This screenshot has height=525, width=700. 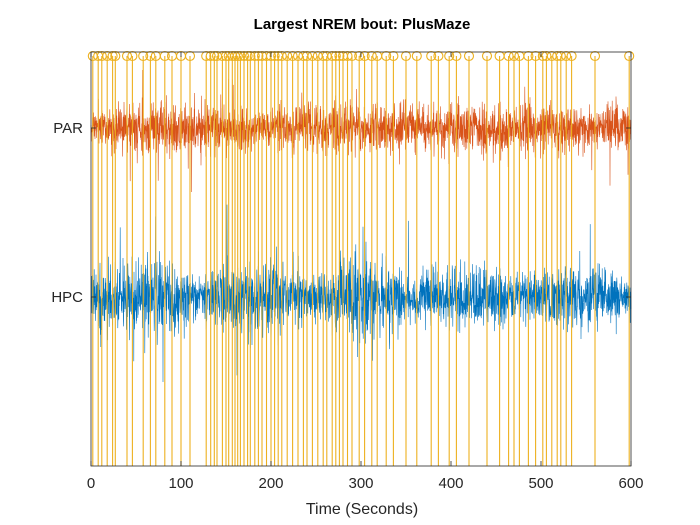 What do you see at coordinates (67, 297) in the screenshot?
I see `y-tick-label: HPC` at bounding box center [67, 297].